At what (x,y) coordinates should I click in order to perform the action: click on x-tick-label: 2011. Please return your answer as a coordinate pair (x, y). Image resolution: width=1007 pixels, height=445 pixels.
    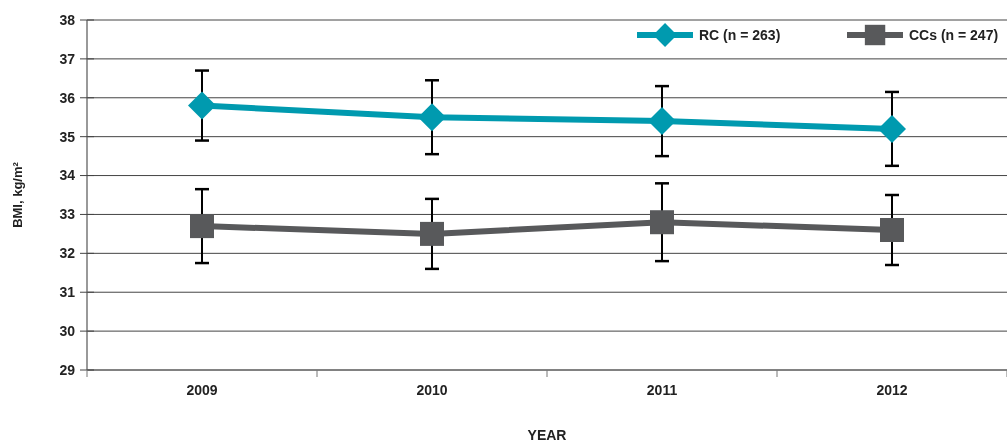
    Looking at the image, I should click on (662, 390).